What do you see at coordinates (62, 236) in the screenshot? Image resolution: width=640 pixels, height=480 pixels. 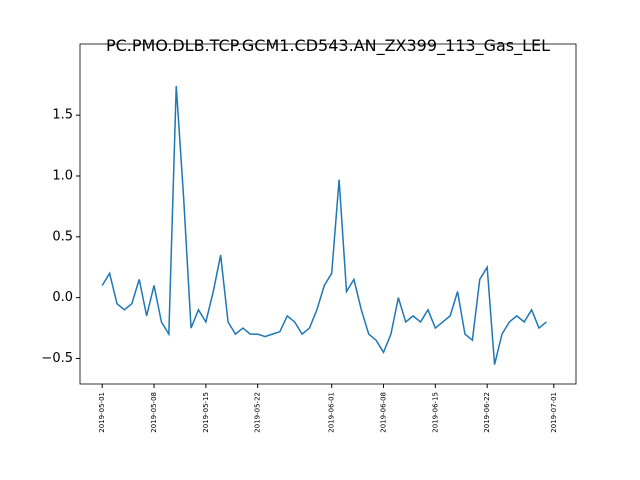 I see `y-tick-label: 0.5` at bounding box center [62, 236].